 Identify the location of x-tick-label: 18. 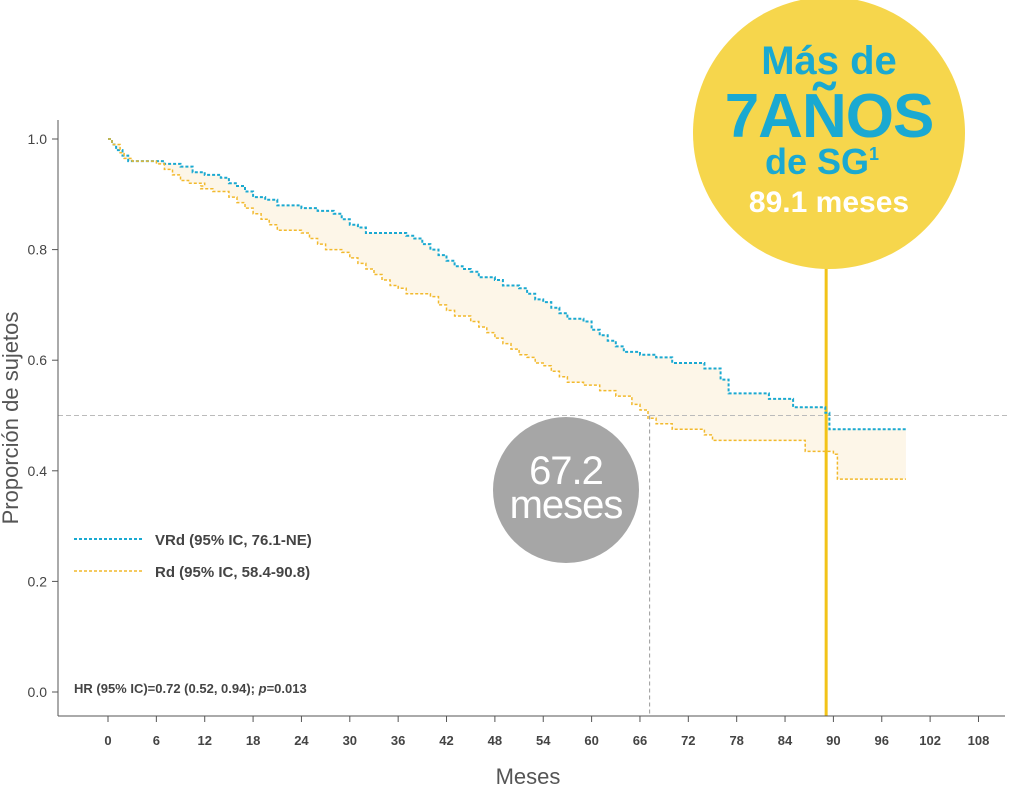
(253, 740).